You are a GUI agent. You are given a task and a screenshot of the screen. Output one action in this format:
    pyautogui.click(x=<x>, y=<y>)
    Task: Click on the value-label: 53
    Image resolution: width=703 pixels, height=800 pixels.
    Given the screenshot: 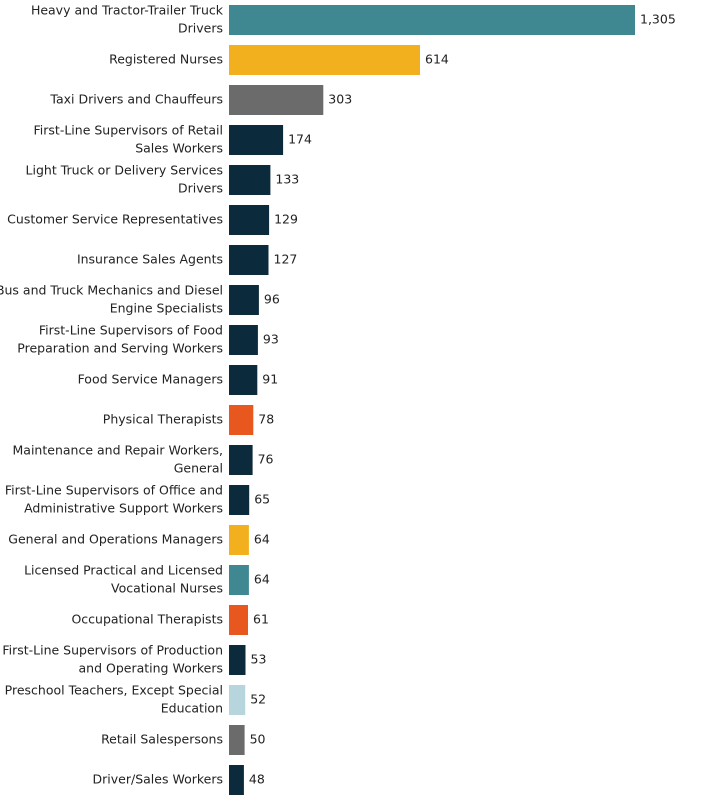 What is the action you would take?
    pyautogui.click(x=259, y=659)
    